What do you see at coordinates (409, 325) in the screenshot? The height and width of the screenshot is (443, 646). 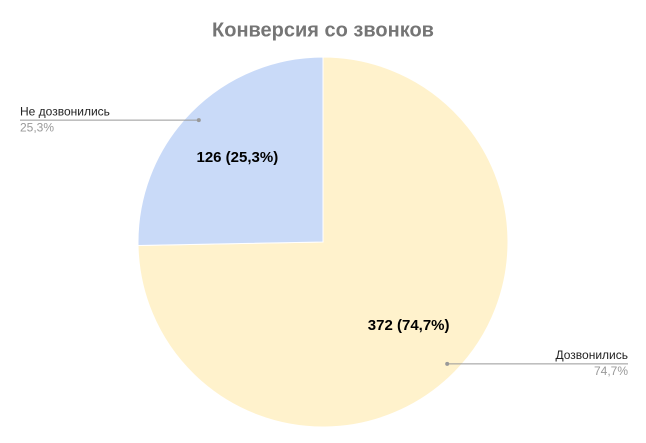 I see `data-label: 372 (74,7%)` at bounding box center [409, 325].